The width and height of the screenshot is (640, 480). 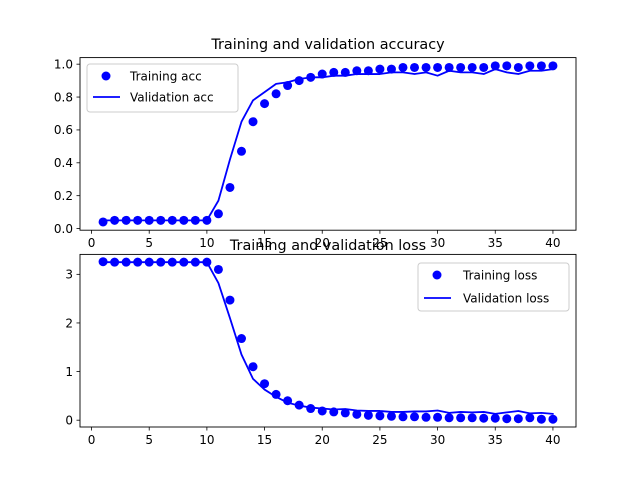 What do you see at coordinates (165, 77) in the screenshot?
I see `legend-label-training-acc: Training acc` at bounding box center [165, 77].